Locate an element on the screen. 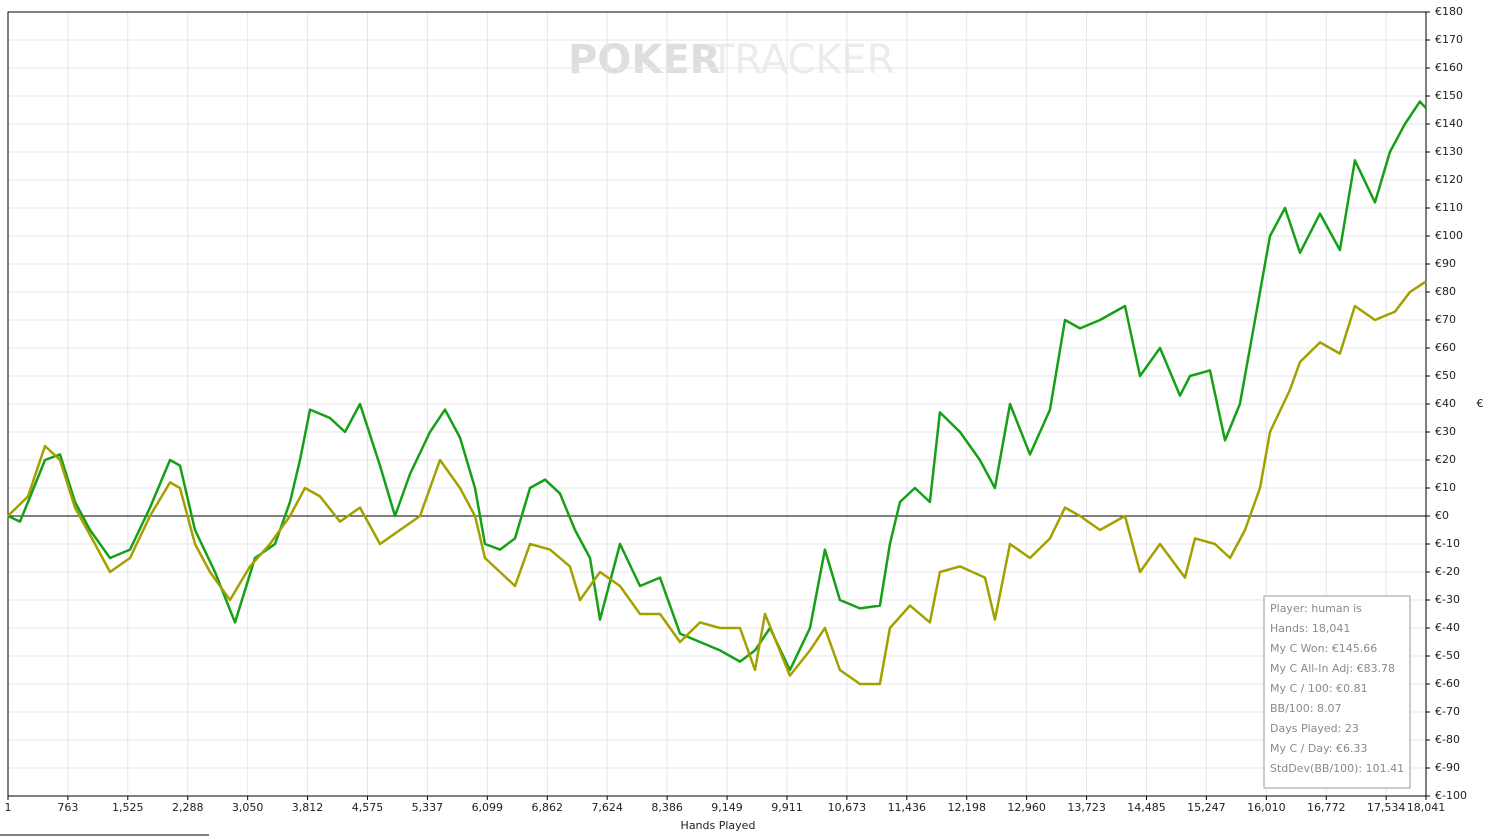  watermark: TRACKER is located at coordinates (802, 60).